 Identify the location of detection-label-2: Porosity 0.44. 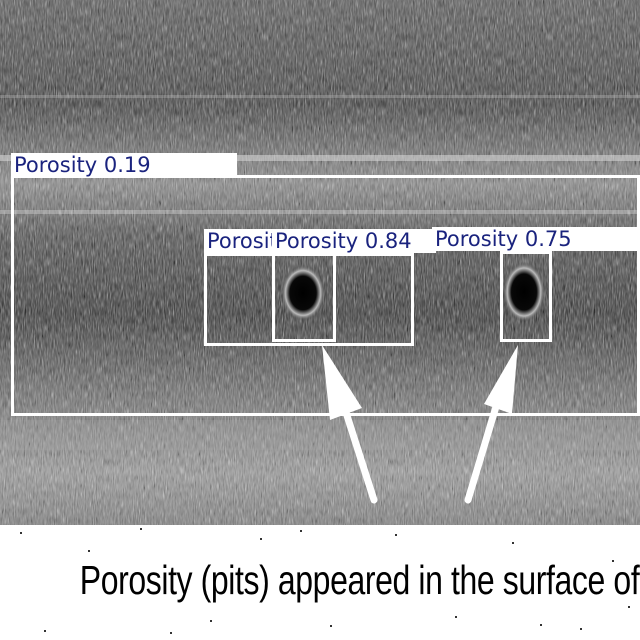
(243, 241).